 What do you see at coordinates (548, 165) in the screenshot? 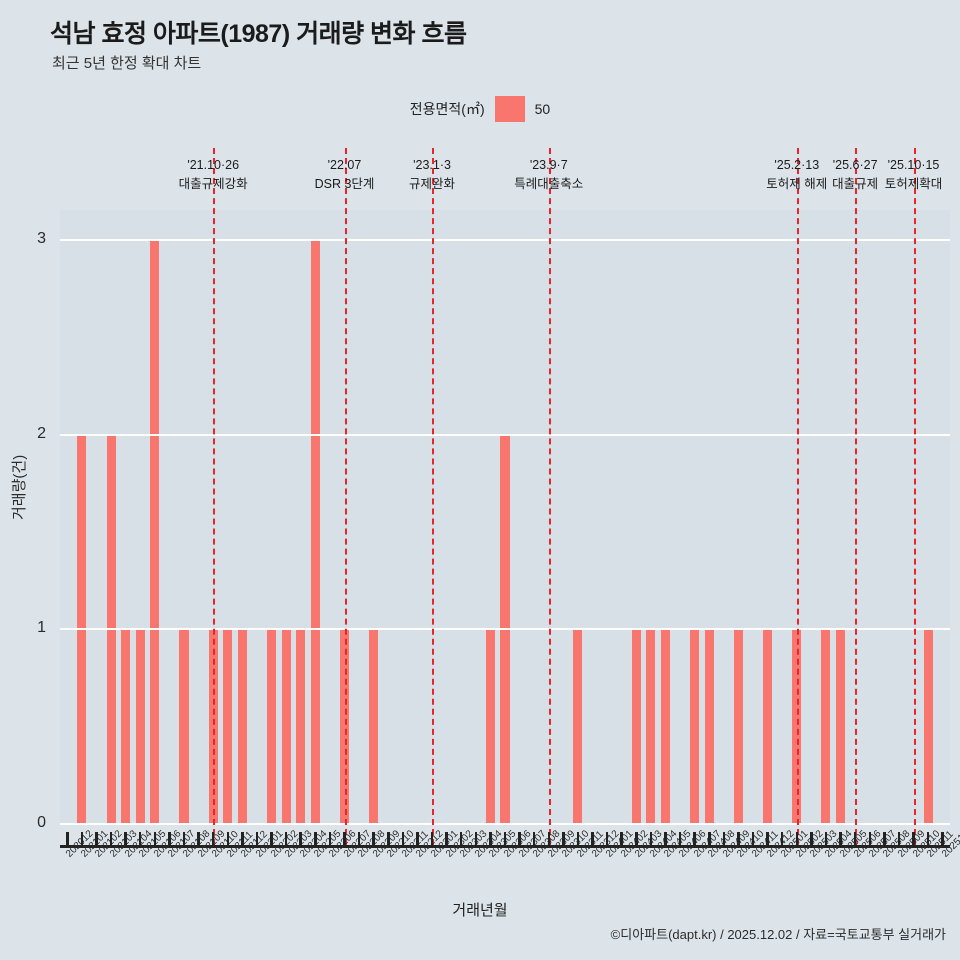
I see `event-annotation-date: '23.9·7` at bounding box center [548, 165].